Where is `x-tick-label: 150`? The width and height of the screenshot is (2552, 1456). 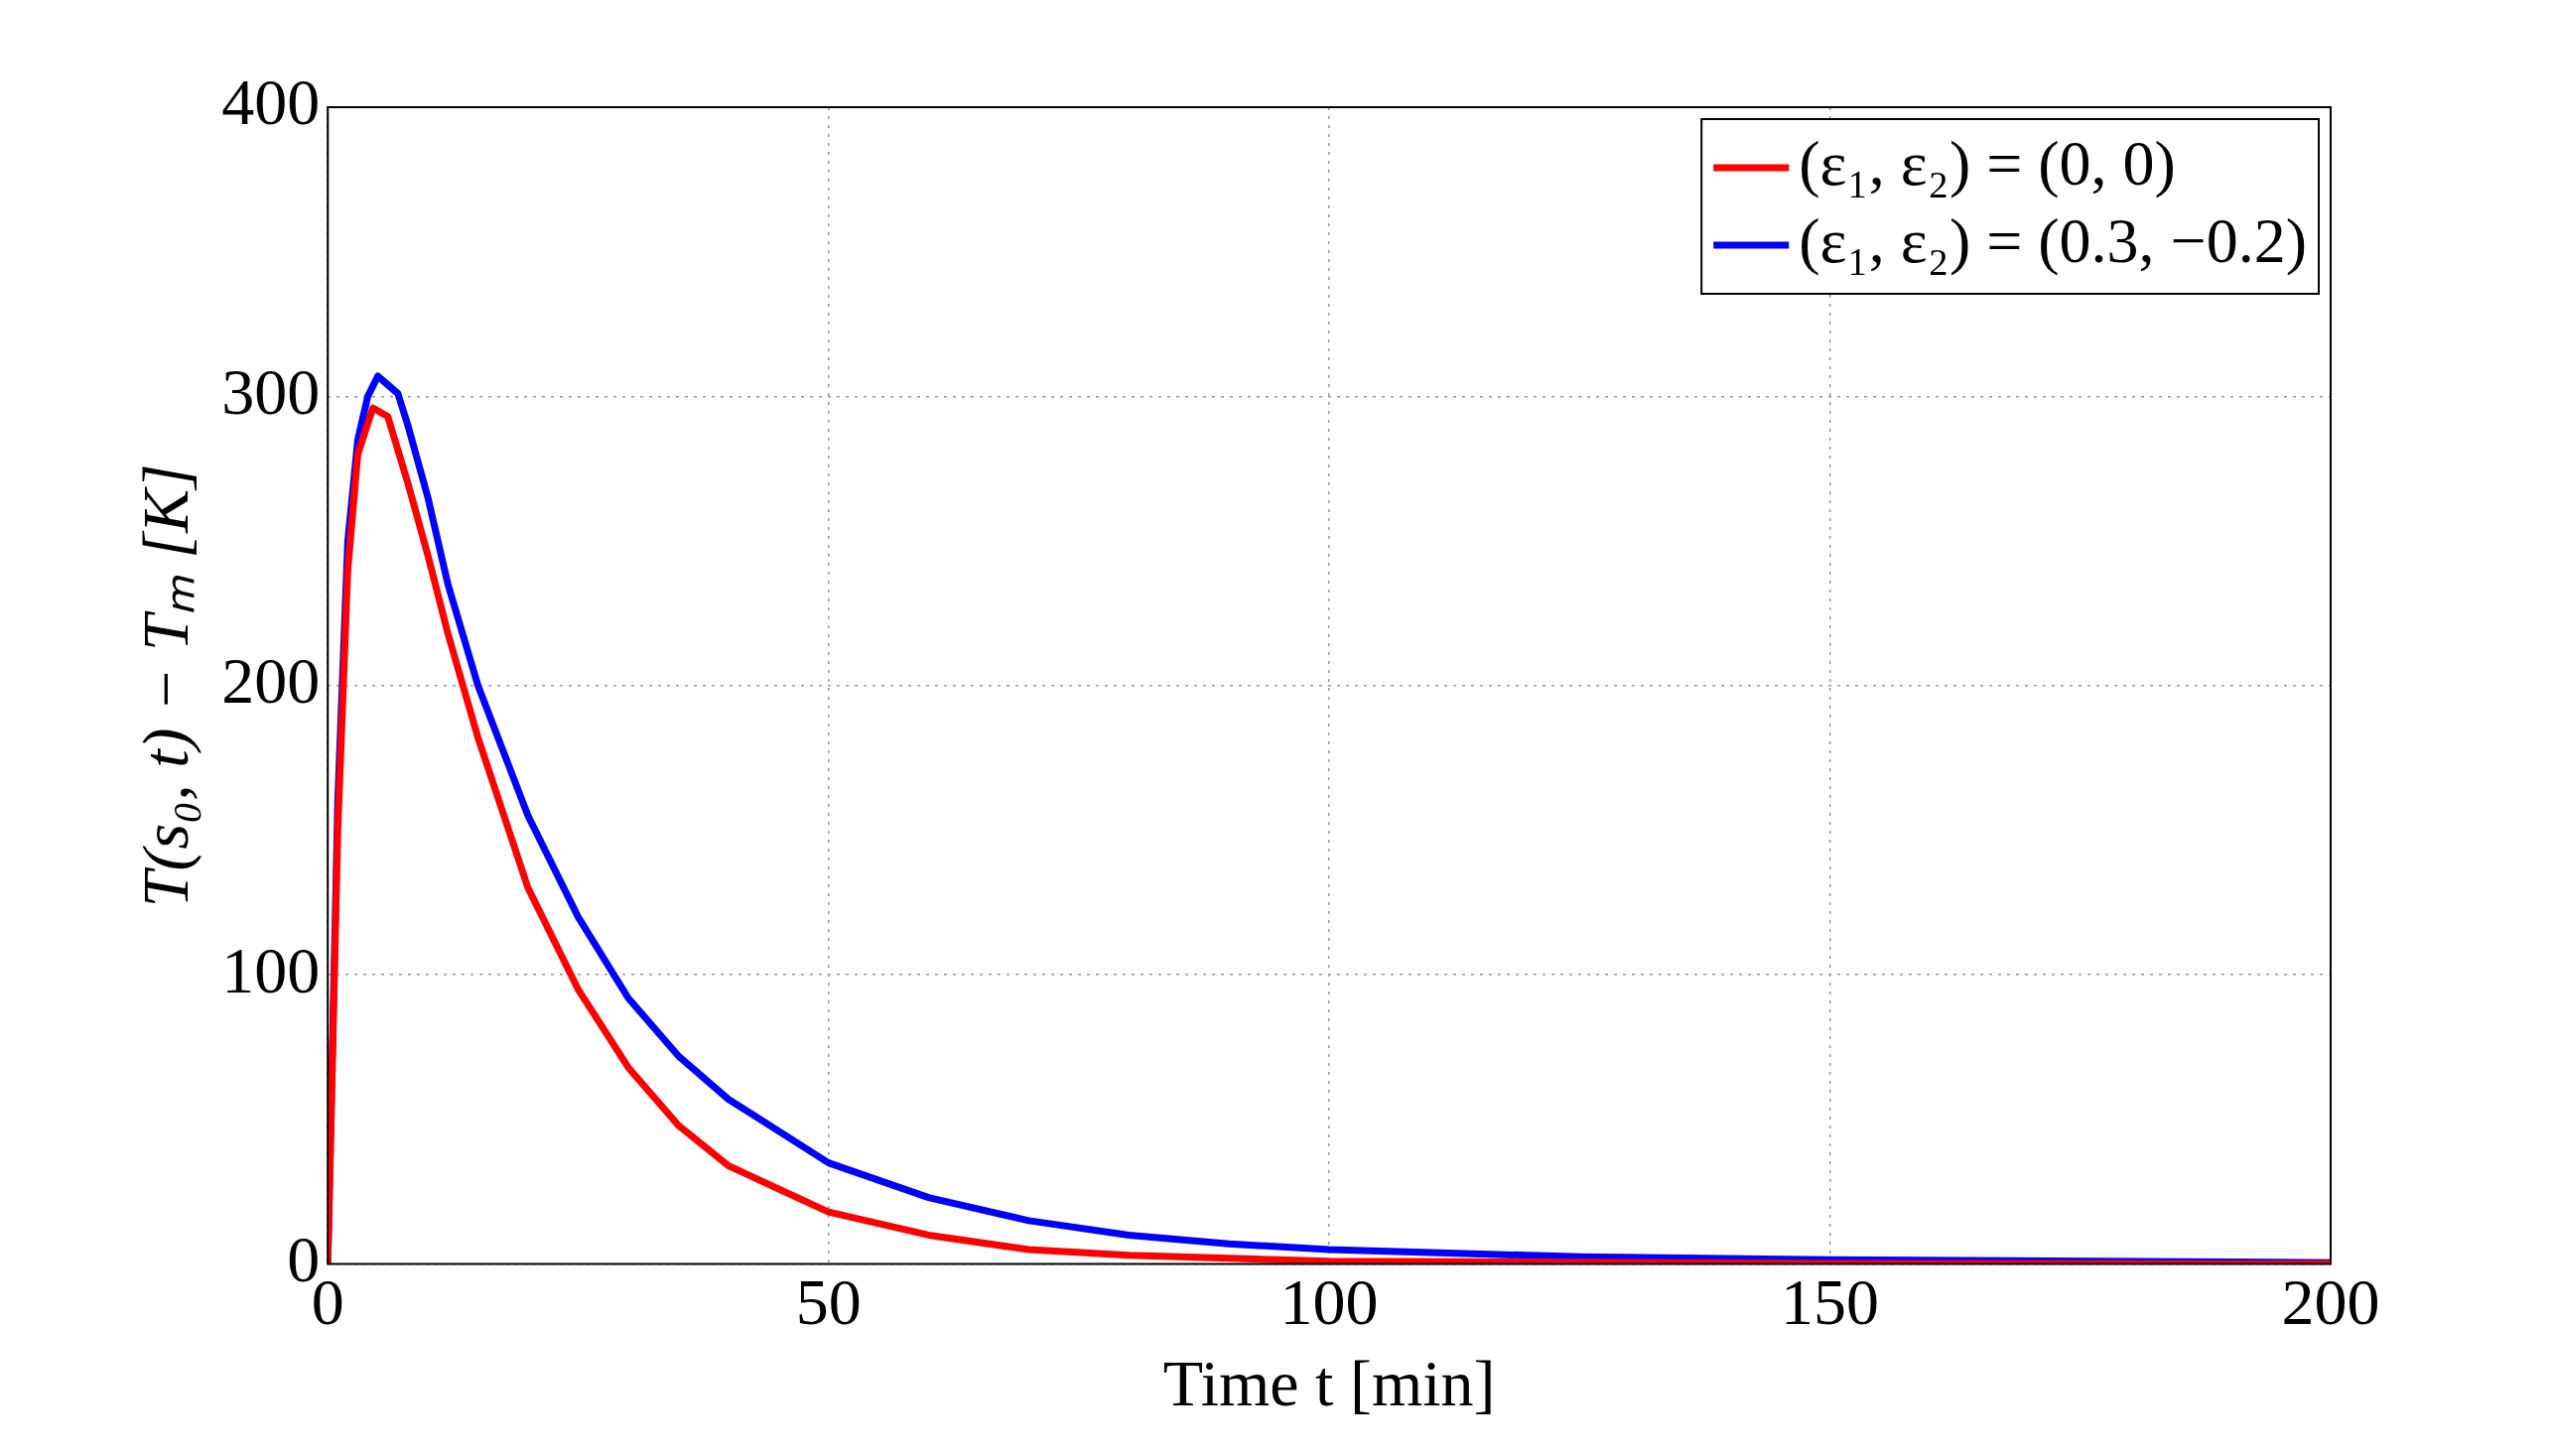
x-tick-label: 150 is located at coordinates (1830, 1301).